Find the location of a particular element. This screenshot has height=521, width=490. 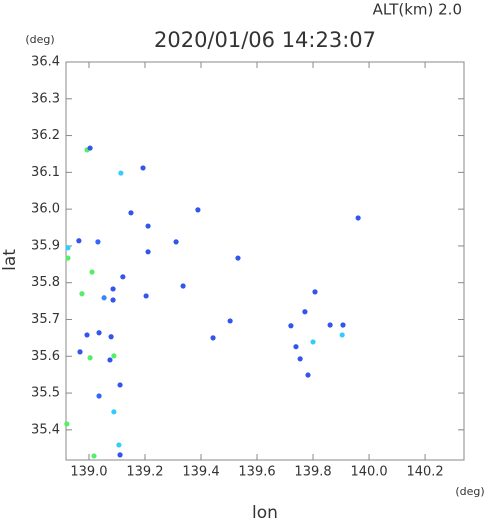

x-tick-label: 140.2 is located at coordinates (424, 472).